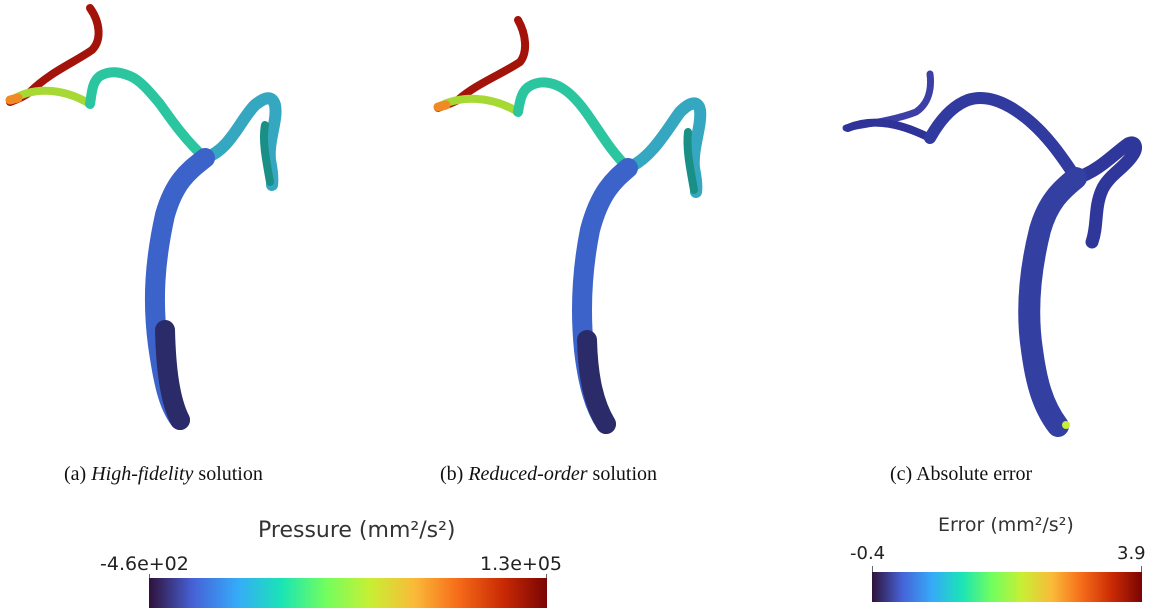 Image resolution: width=1156 pixels, height=611 pixels. What do you see at coordinates (548, 474) in the screenshot?
I see `caption-reduced-order: (b) Reduced-order solution` at bounding box center [548, 474].